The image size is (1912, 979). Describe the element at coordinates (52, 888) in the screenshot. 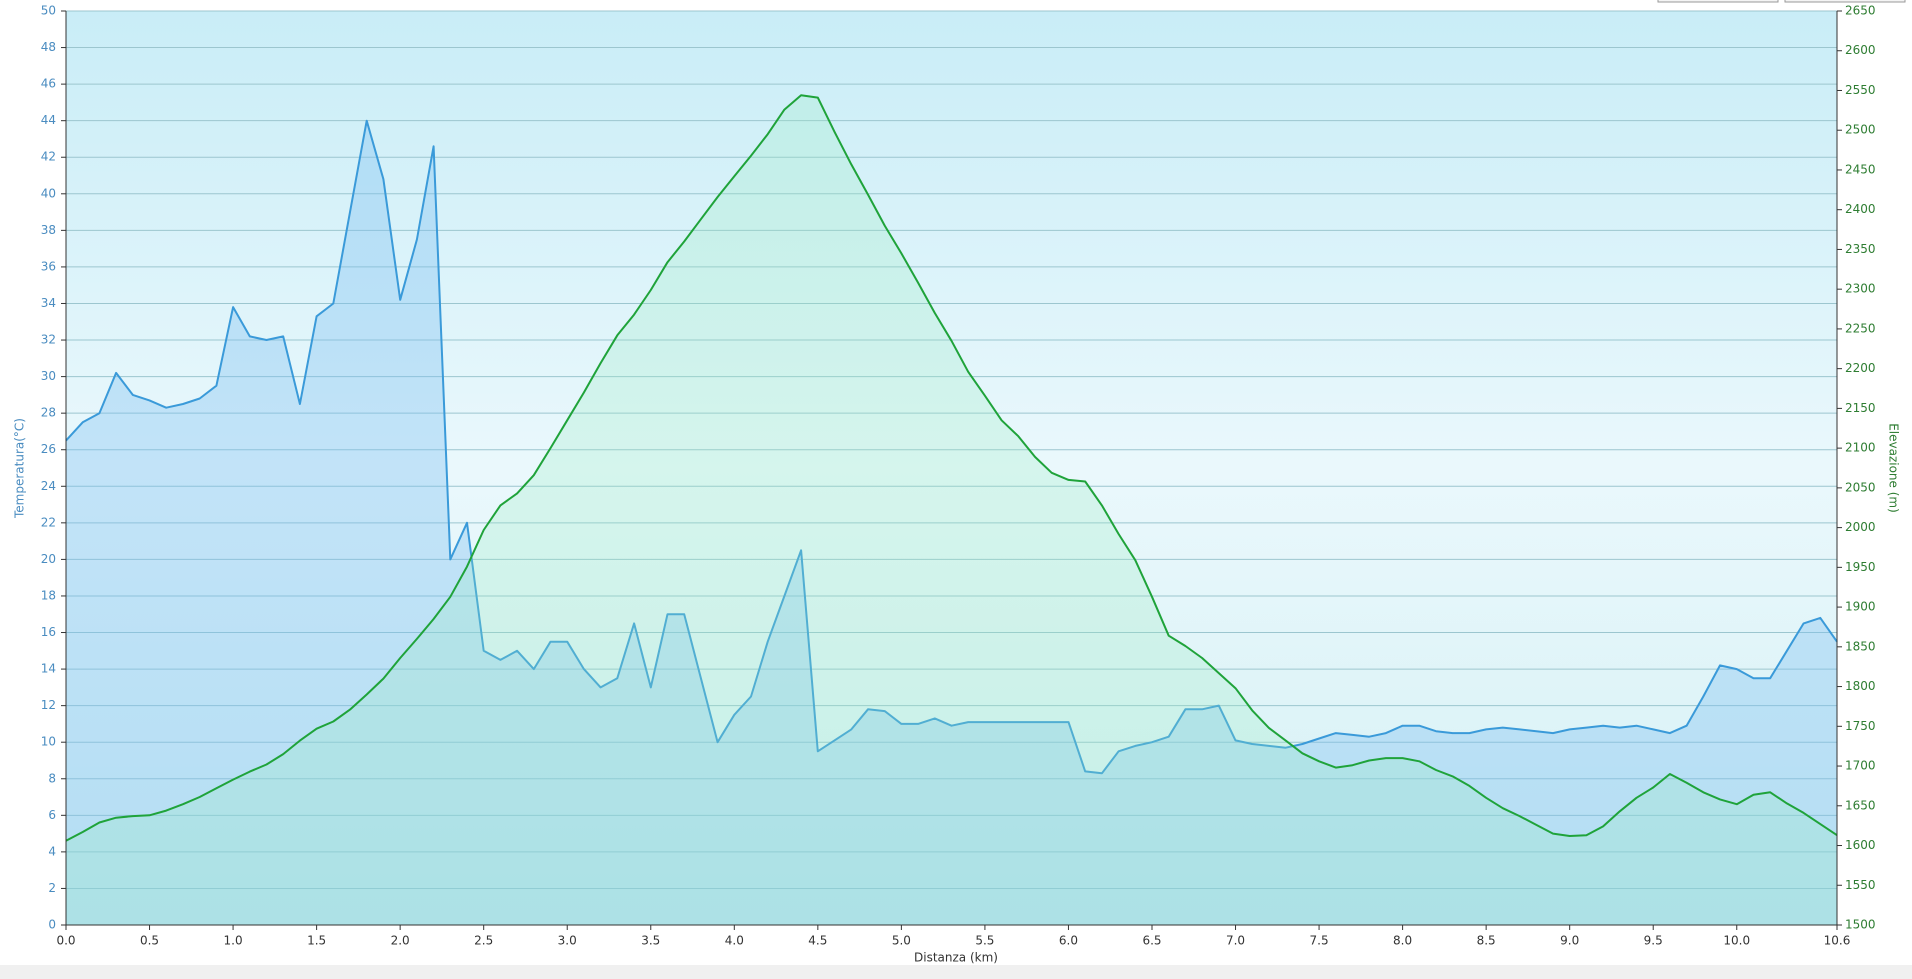

I see `y-tick-label: 2` at that location.